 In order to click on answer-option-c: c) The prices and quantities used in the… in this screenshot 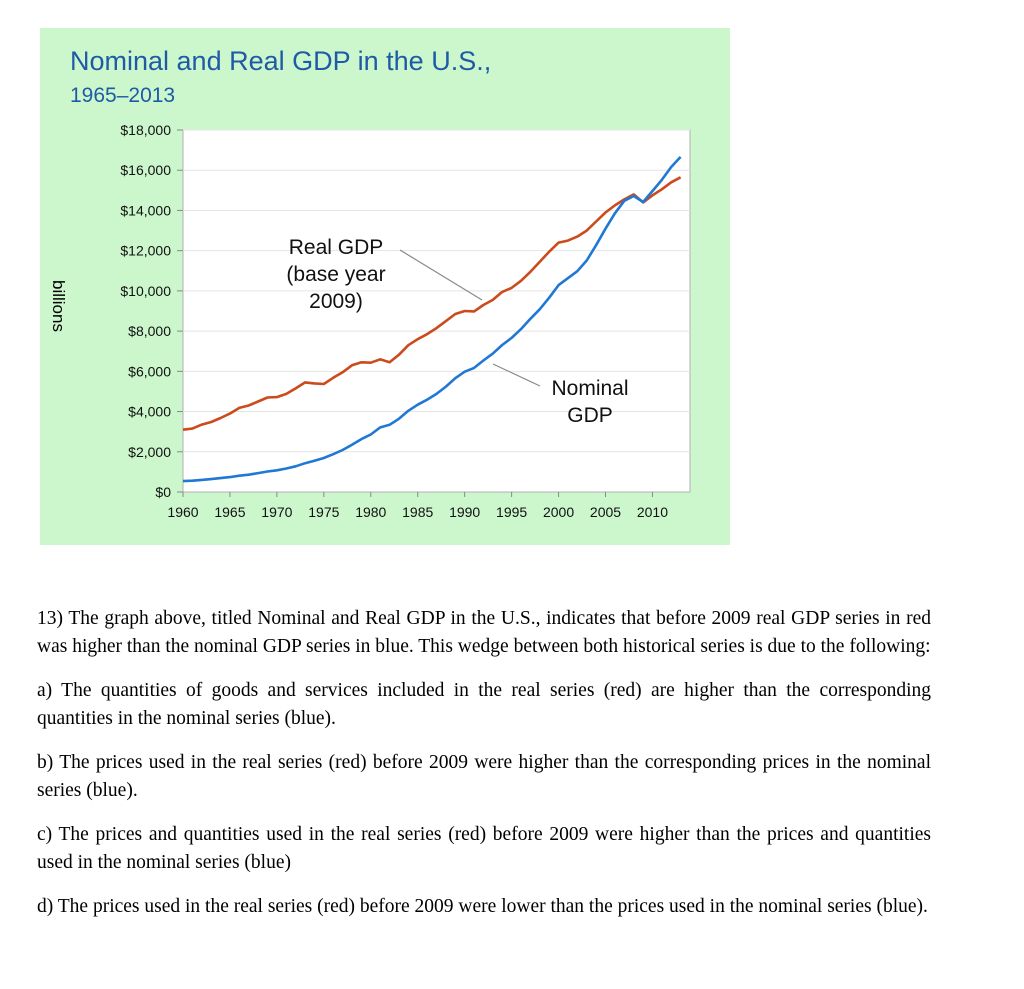, I will do `click(484, 848)`.